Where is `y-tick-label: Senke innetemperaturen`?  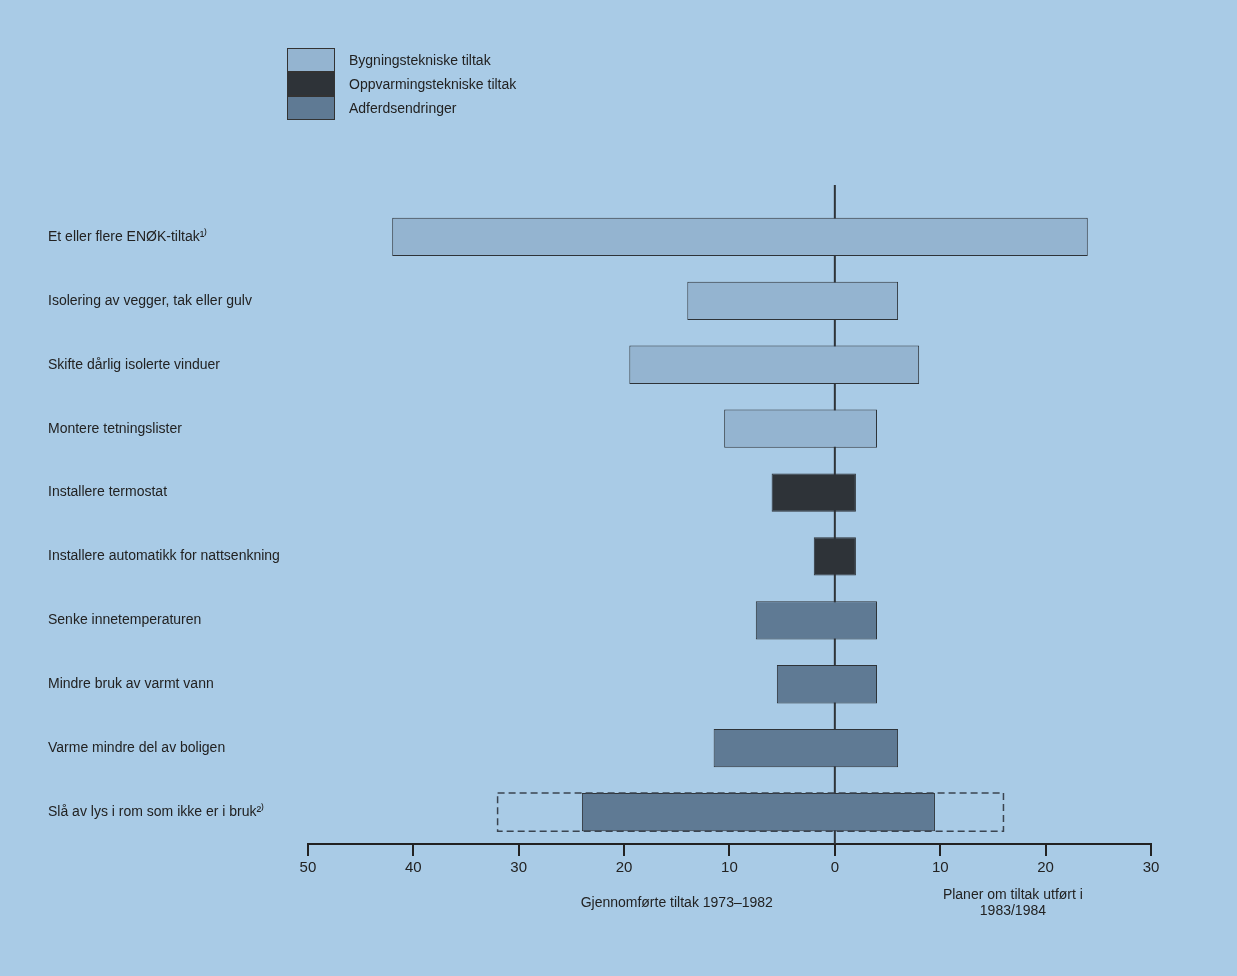
y-tick-label: Senke innetemperaturen is located at coordinates (125, 619).